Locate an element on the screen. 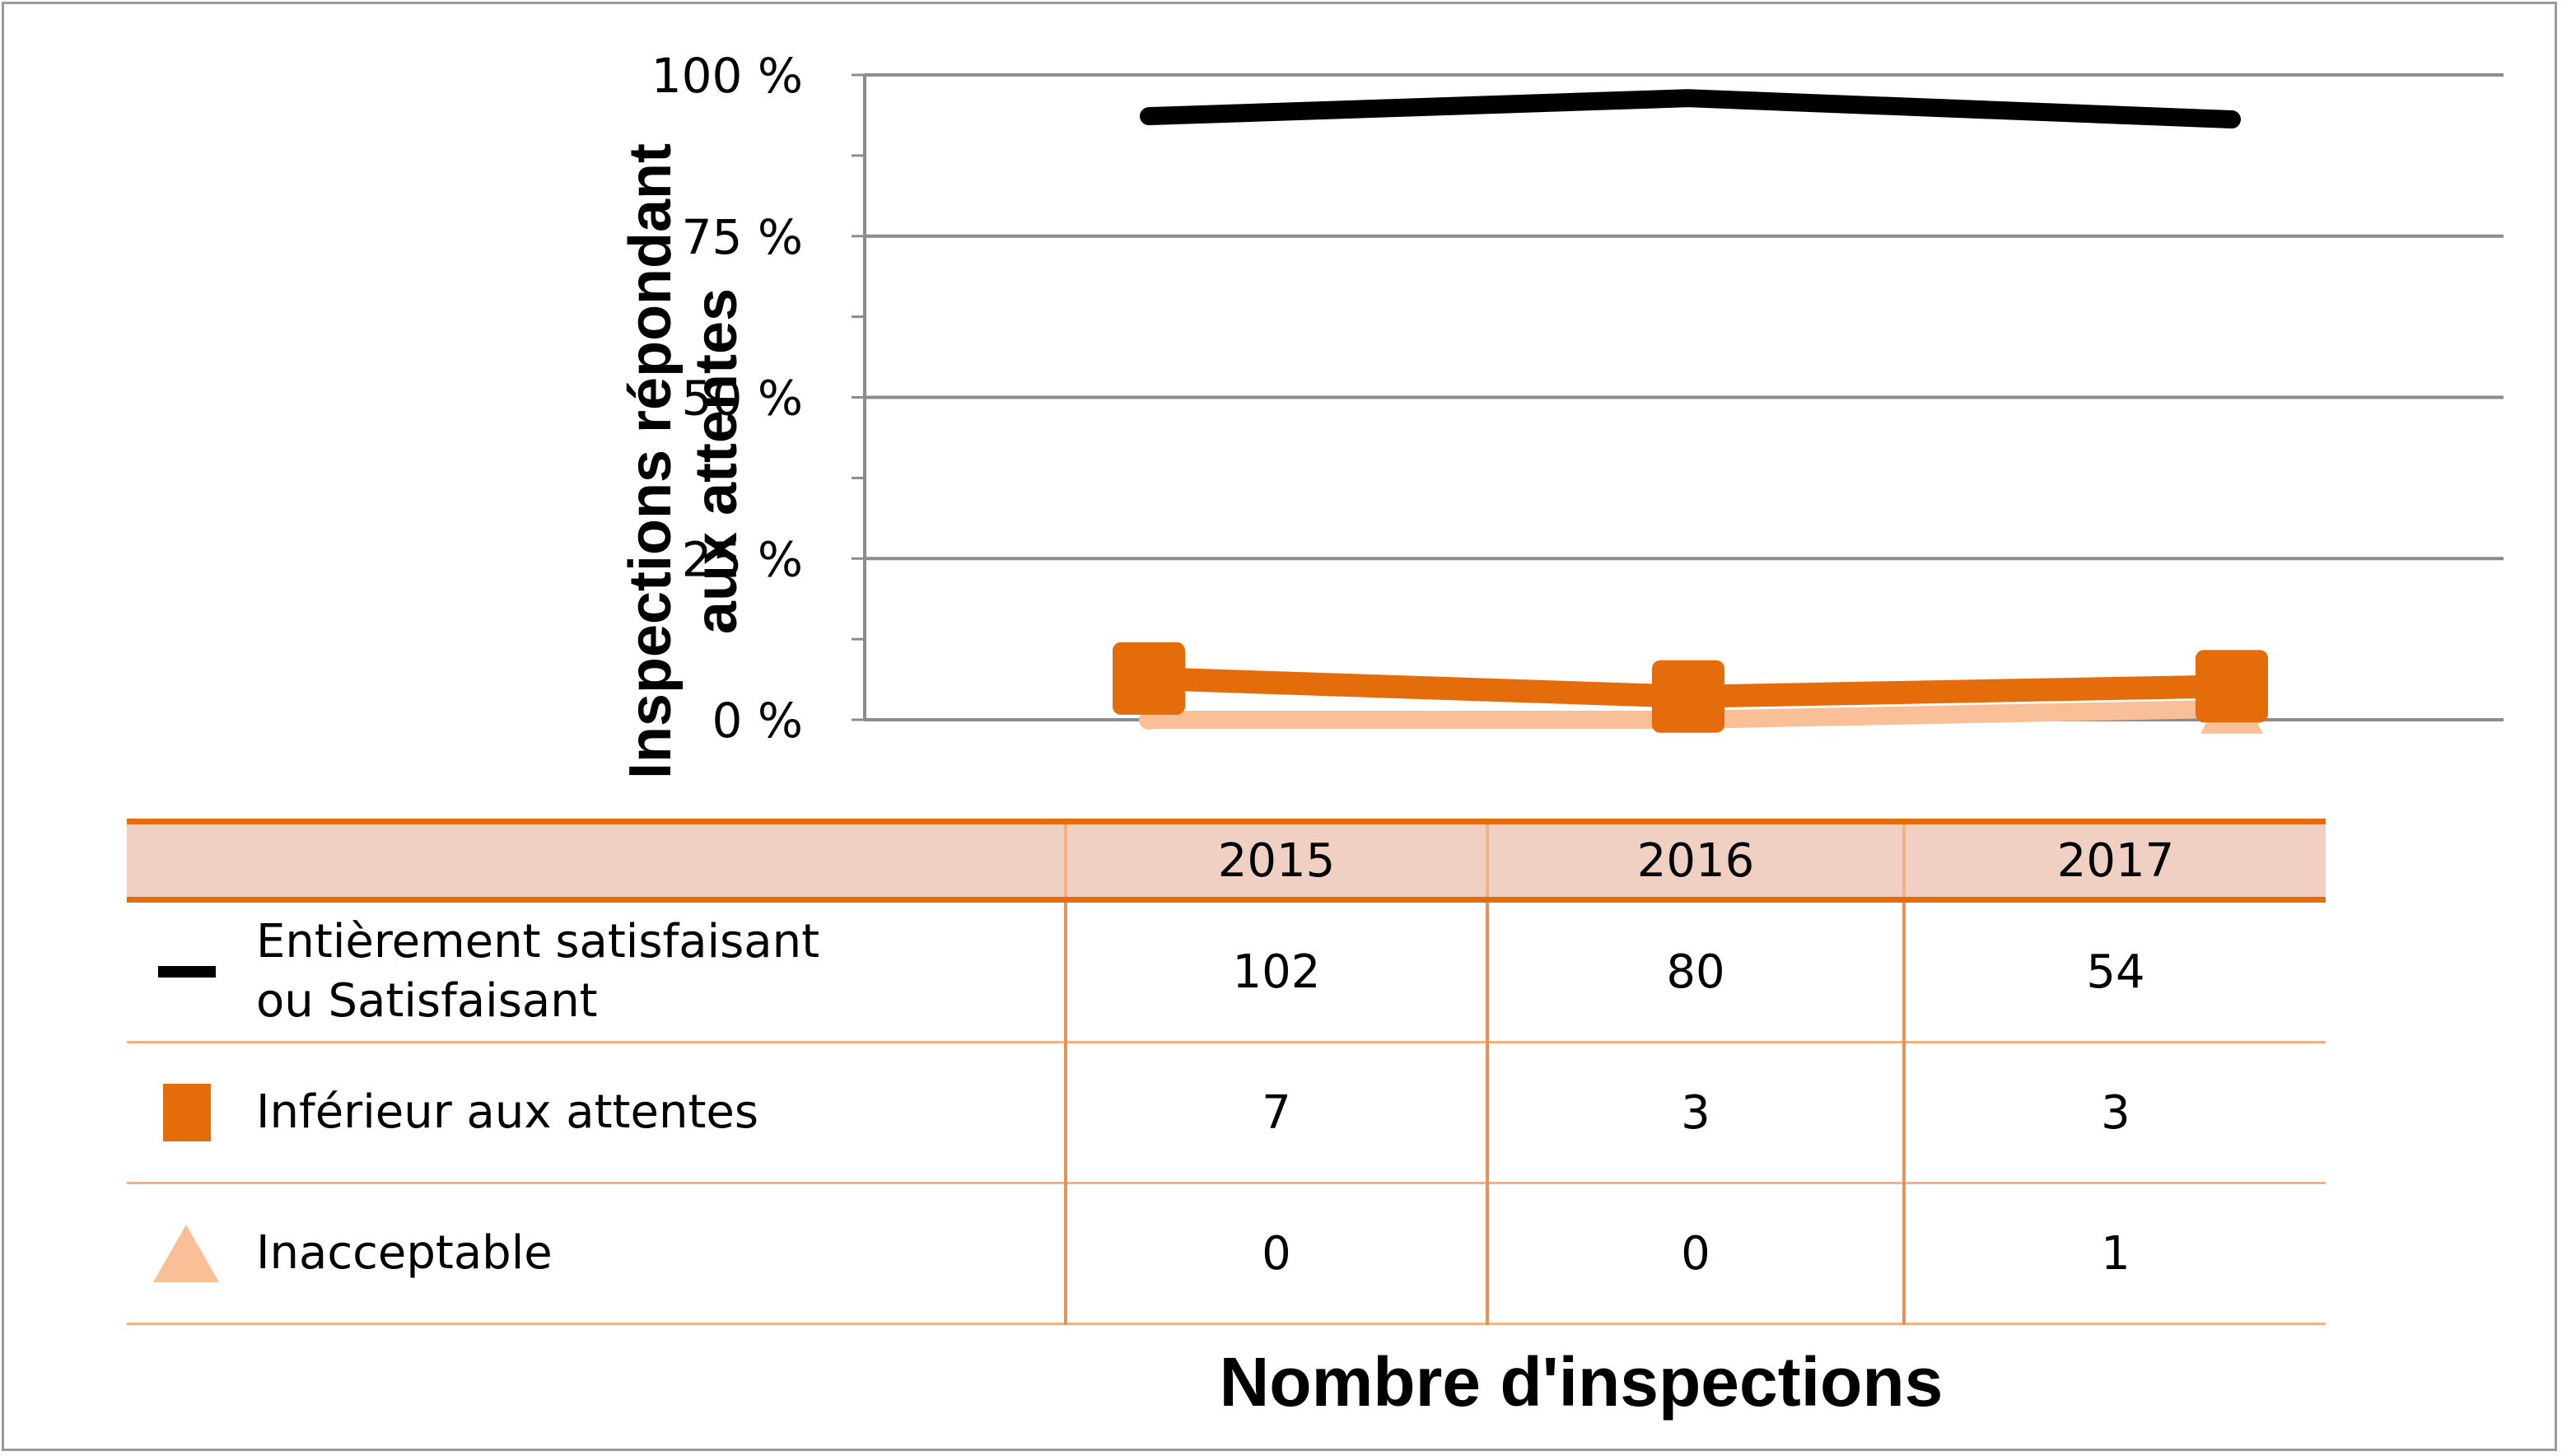 The height and width of the screenshot is (1456, 2562). legend-triangle-marker-icon is located at coordinates (186, 1253).